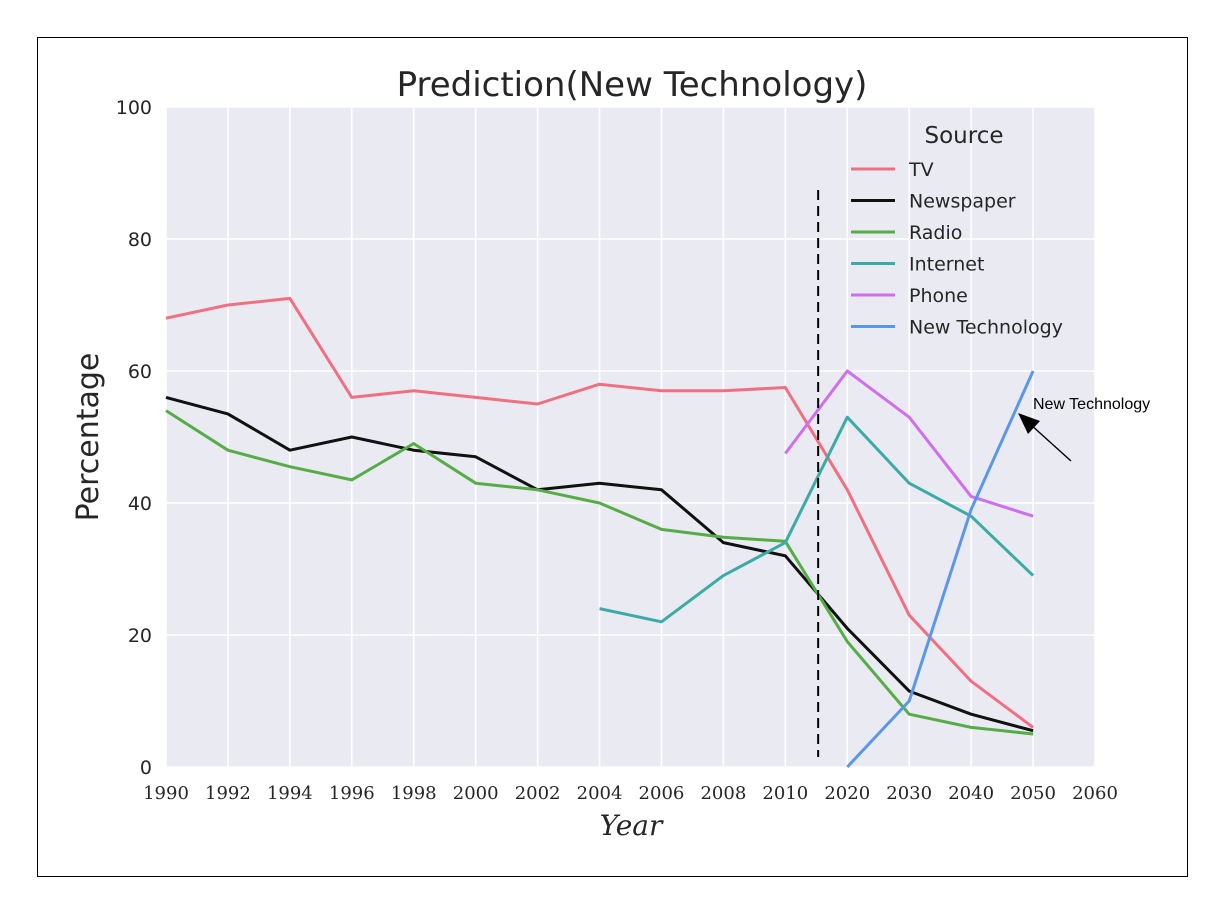 This screenshot has width=1224, height=912. I want to click on legend-label: Phone, so click(938, 296).